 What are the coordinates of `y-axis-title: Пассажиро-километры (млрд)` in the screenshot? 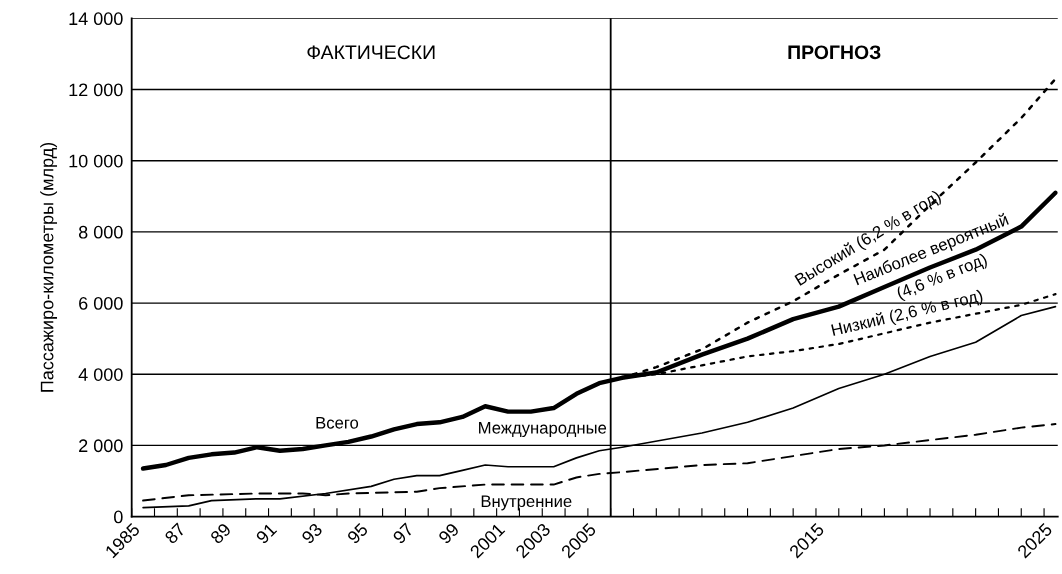 It's located at (49, 267).